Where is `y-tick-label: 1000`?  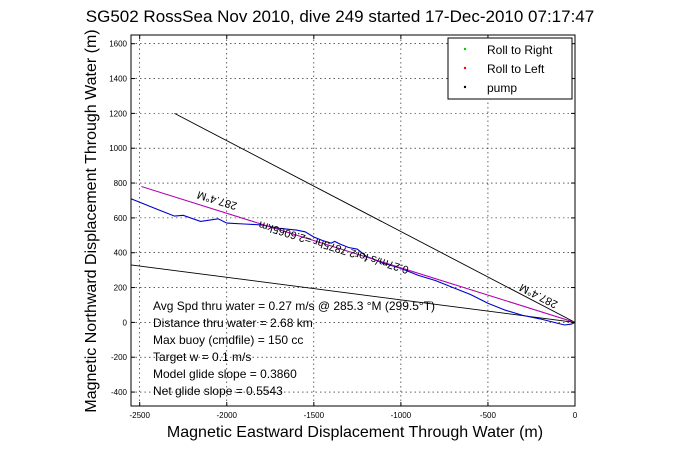
y-tick-label: 1000 is located at coordinates (118, 148).